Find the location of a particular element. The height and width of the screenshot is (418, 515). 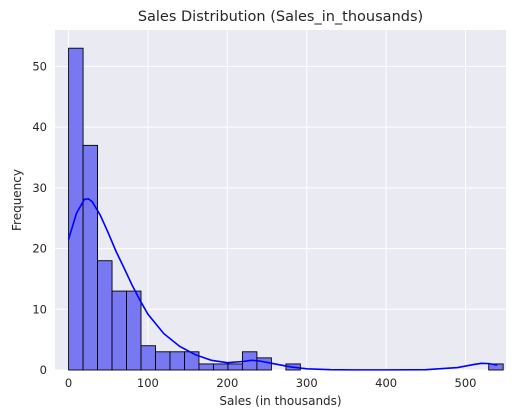

y-tick-label: 20 is located at coordinates (39, 249).